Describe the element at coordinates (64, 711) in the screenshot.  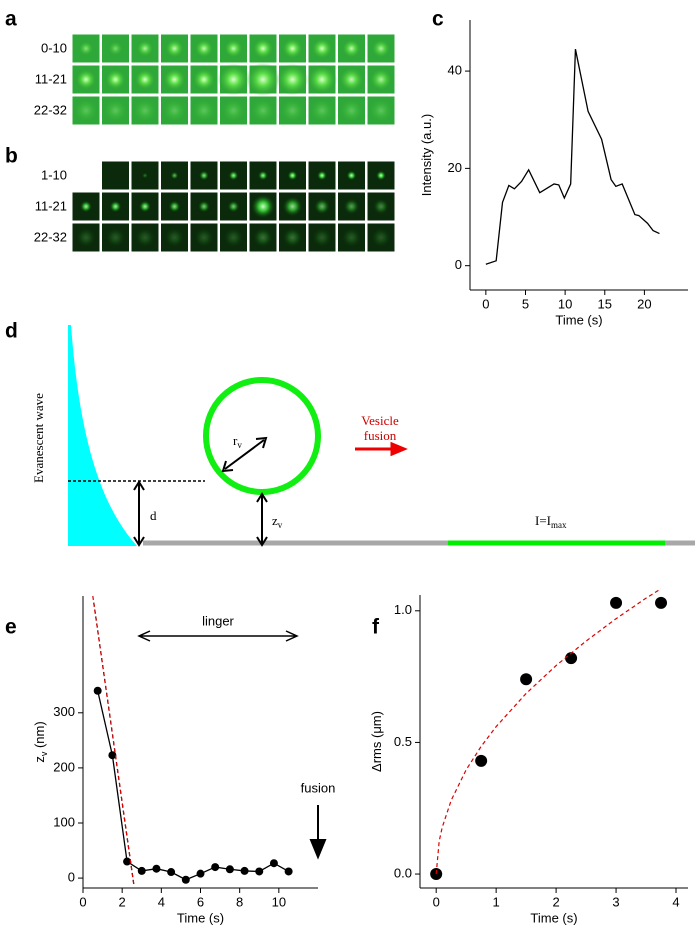
I see `y-tick-label: 300` at that location.